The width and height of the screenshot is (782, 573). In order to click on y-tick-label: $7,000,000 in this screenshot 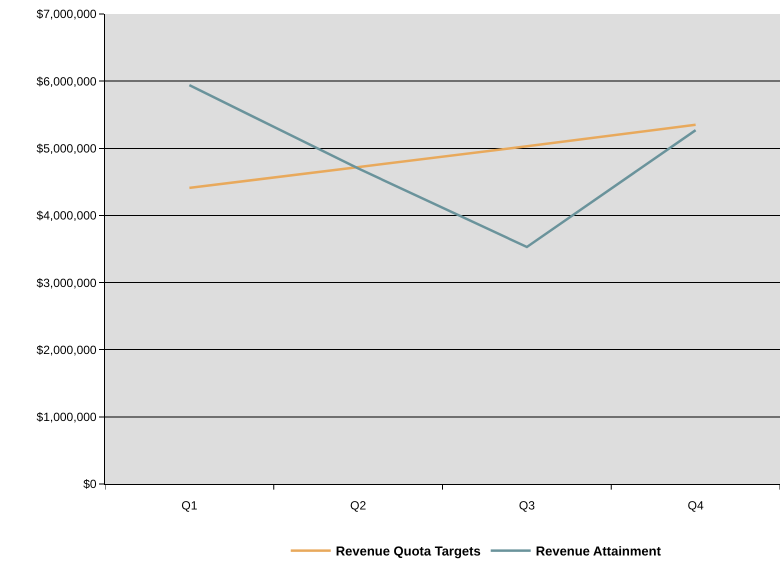, I will do `click(66, 14)`.